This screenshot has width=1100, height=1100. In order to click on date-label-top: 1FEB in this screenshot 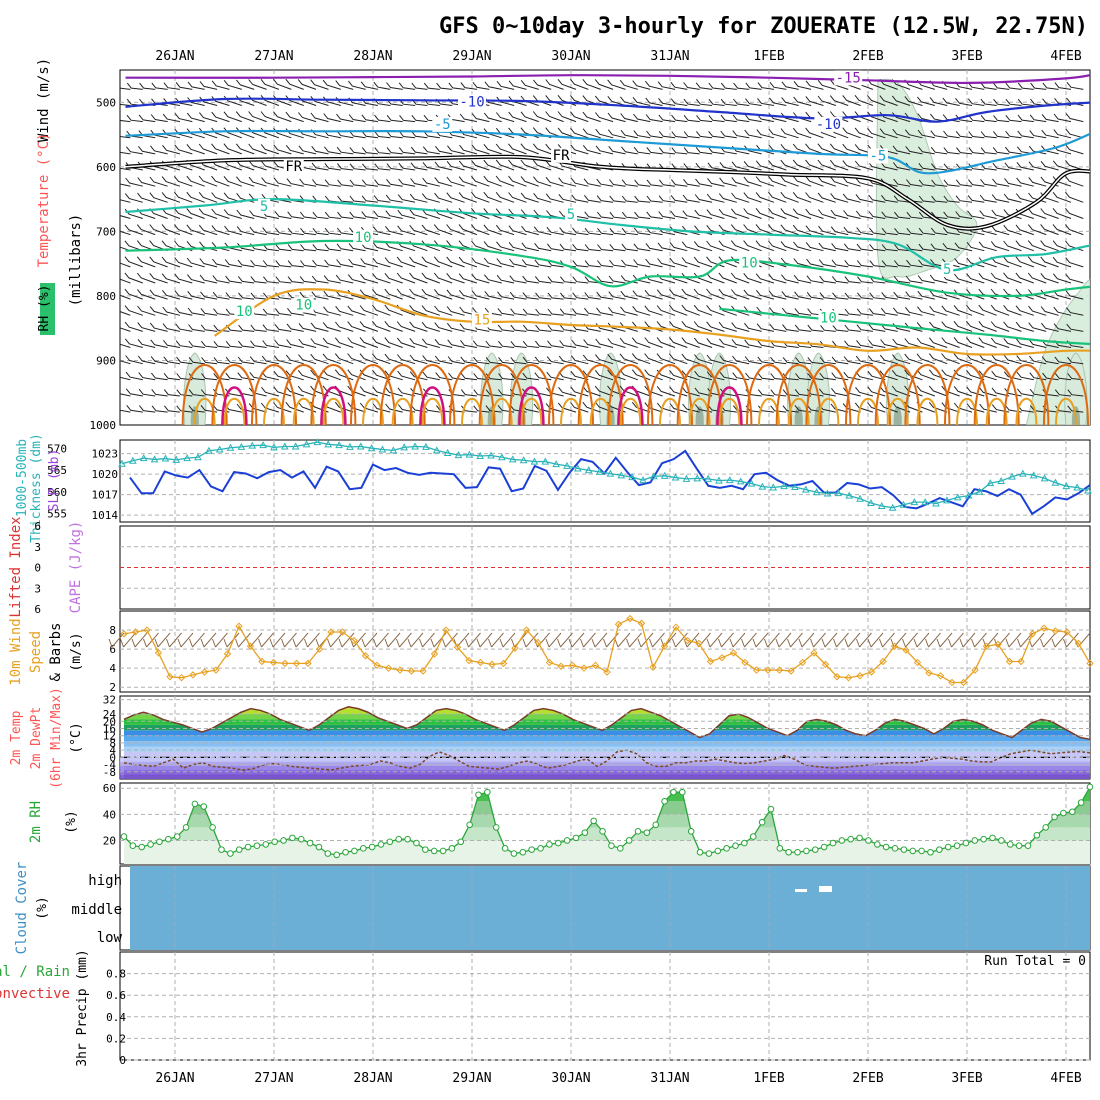, I will do `click(768, 56)`.